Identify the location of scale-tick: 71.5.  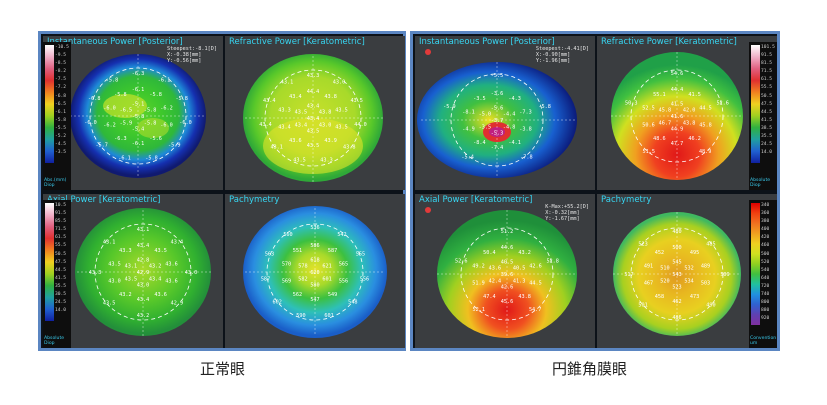
(767, 72).